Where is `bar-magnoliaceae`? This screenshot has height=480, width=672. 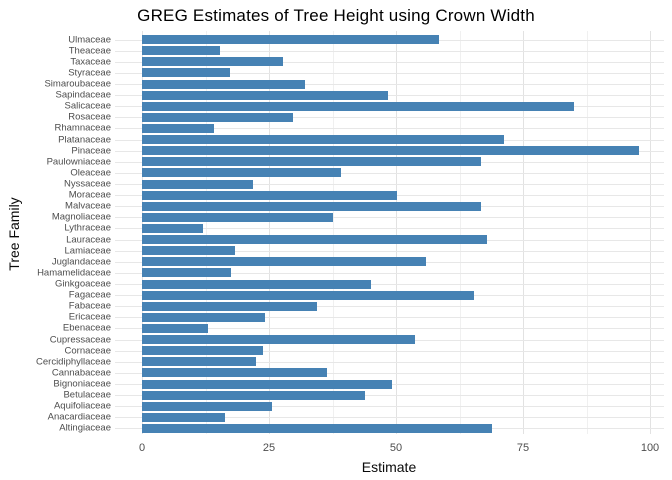 bar-magnoliaceae is located at coordinates (237, 217).